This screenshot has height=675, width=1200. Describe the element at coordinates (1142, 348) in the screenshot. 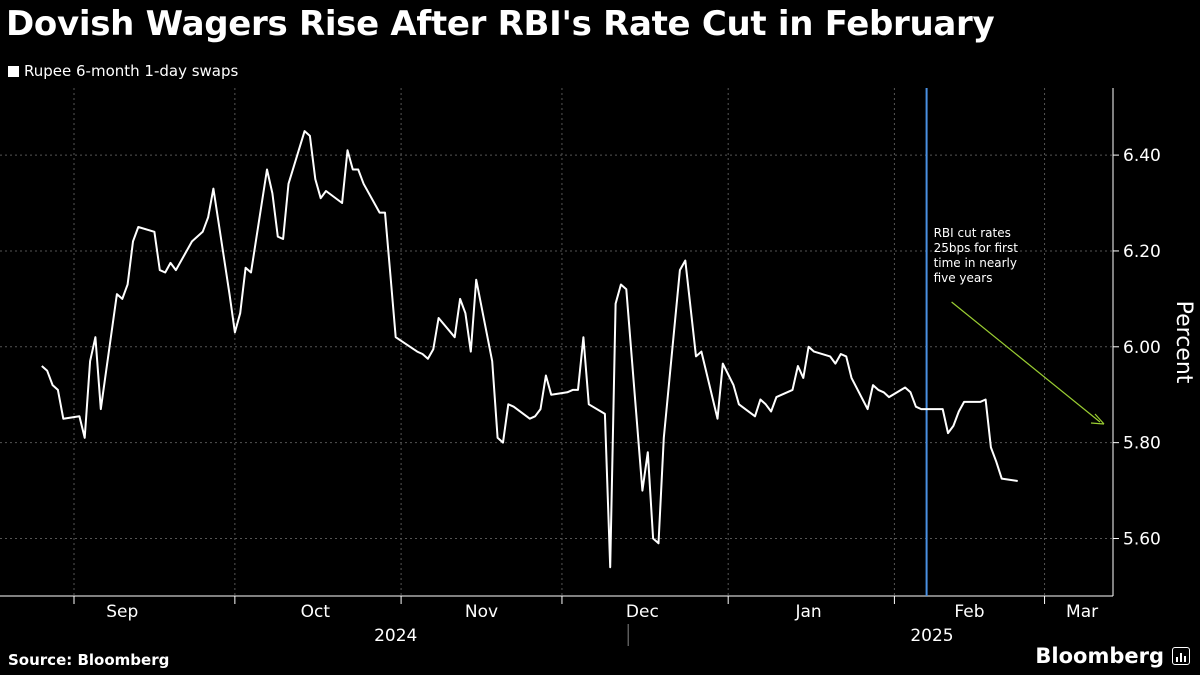

I see `y-tick-label: 6.00` at that location.